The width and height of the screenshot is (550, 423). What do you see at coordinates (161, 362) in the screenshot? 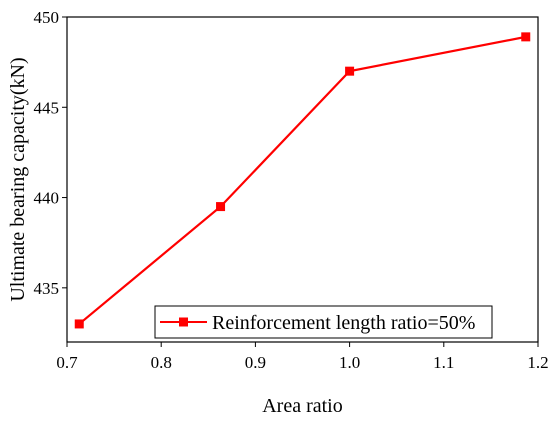
I see `x-tick-label: 0.8` at bounding box center [161, 362].